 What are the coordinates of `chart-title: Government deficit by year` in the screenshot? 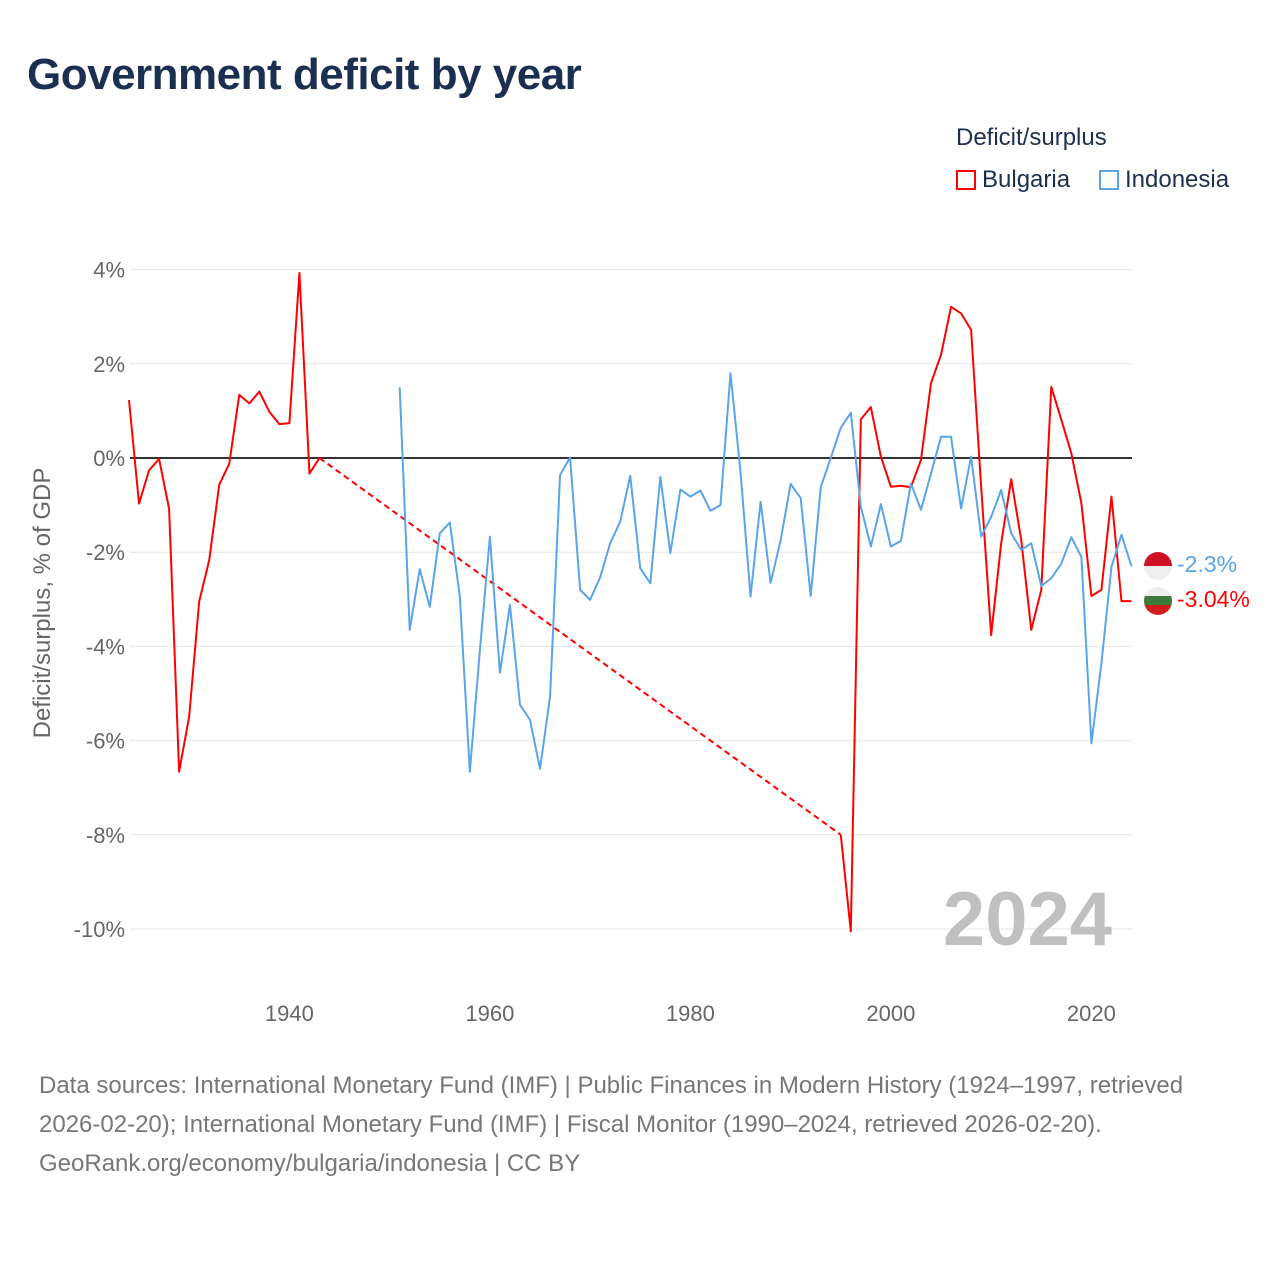 It's located at (304, 74).